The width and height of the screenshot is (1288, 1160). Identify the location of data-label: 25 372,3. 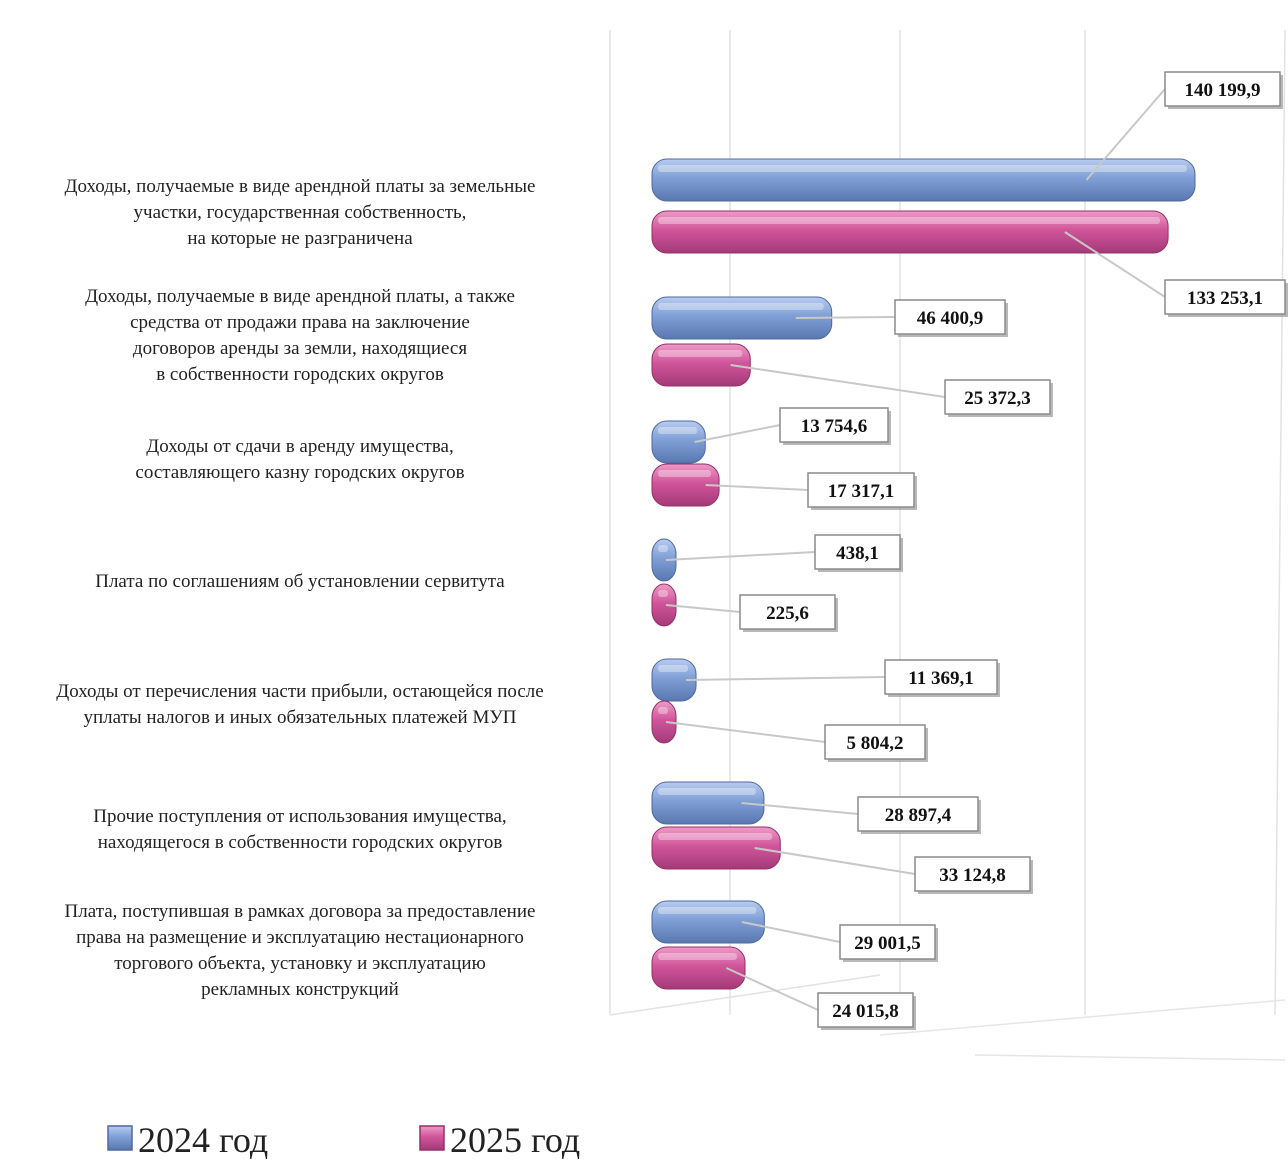
(997, 398).